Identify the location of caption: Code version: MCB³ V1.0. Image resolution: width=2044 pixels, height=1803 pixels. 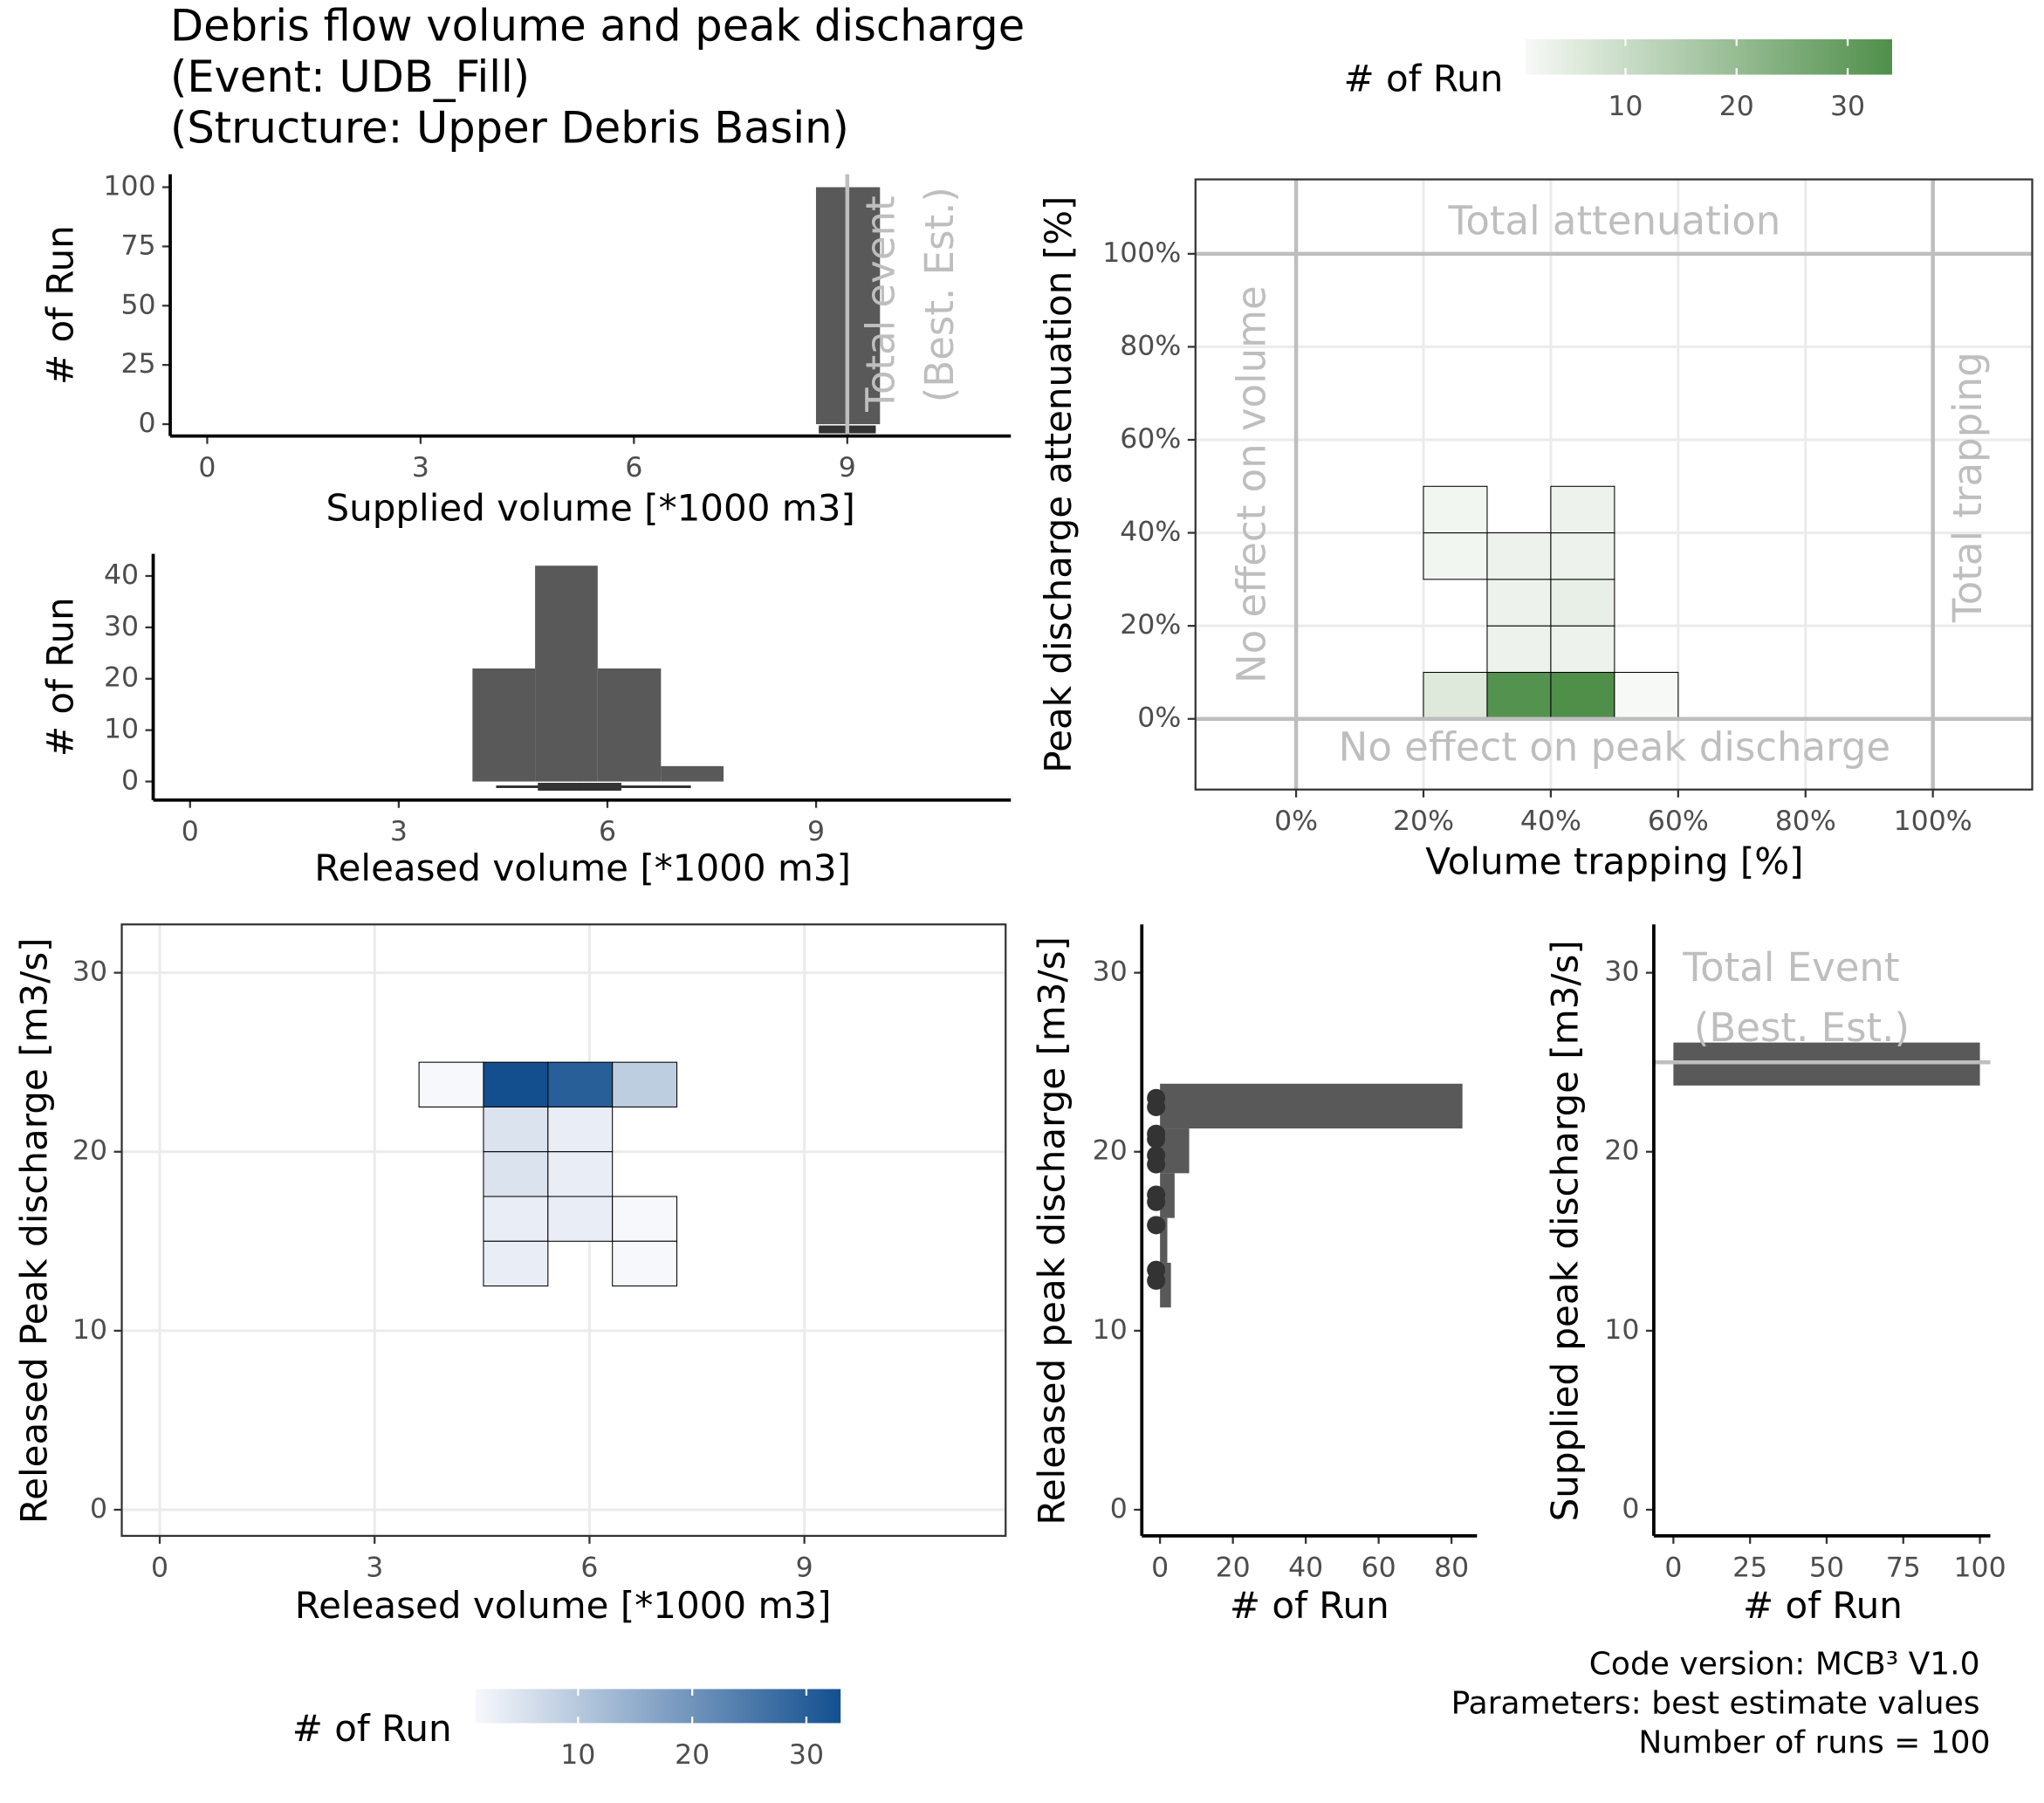
(1784, 1664).